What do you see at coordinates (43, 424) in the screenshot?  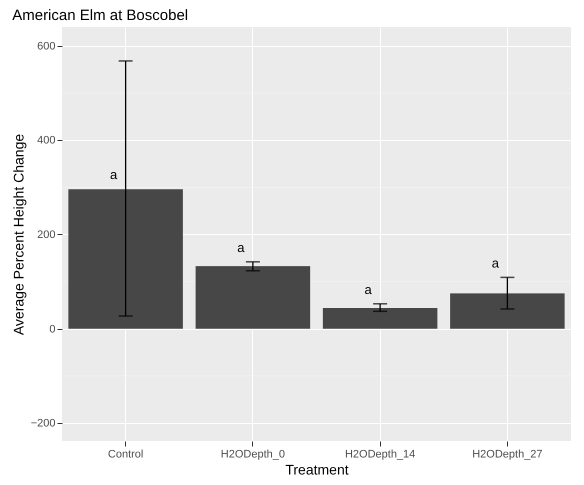 I see `y-tick-label: −200` at bounding box center [43, 424].